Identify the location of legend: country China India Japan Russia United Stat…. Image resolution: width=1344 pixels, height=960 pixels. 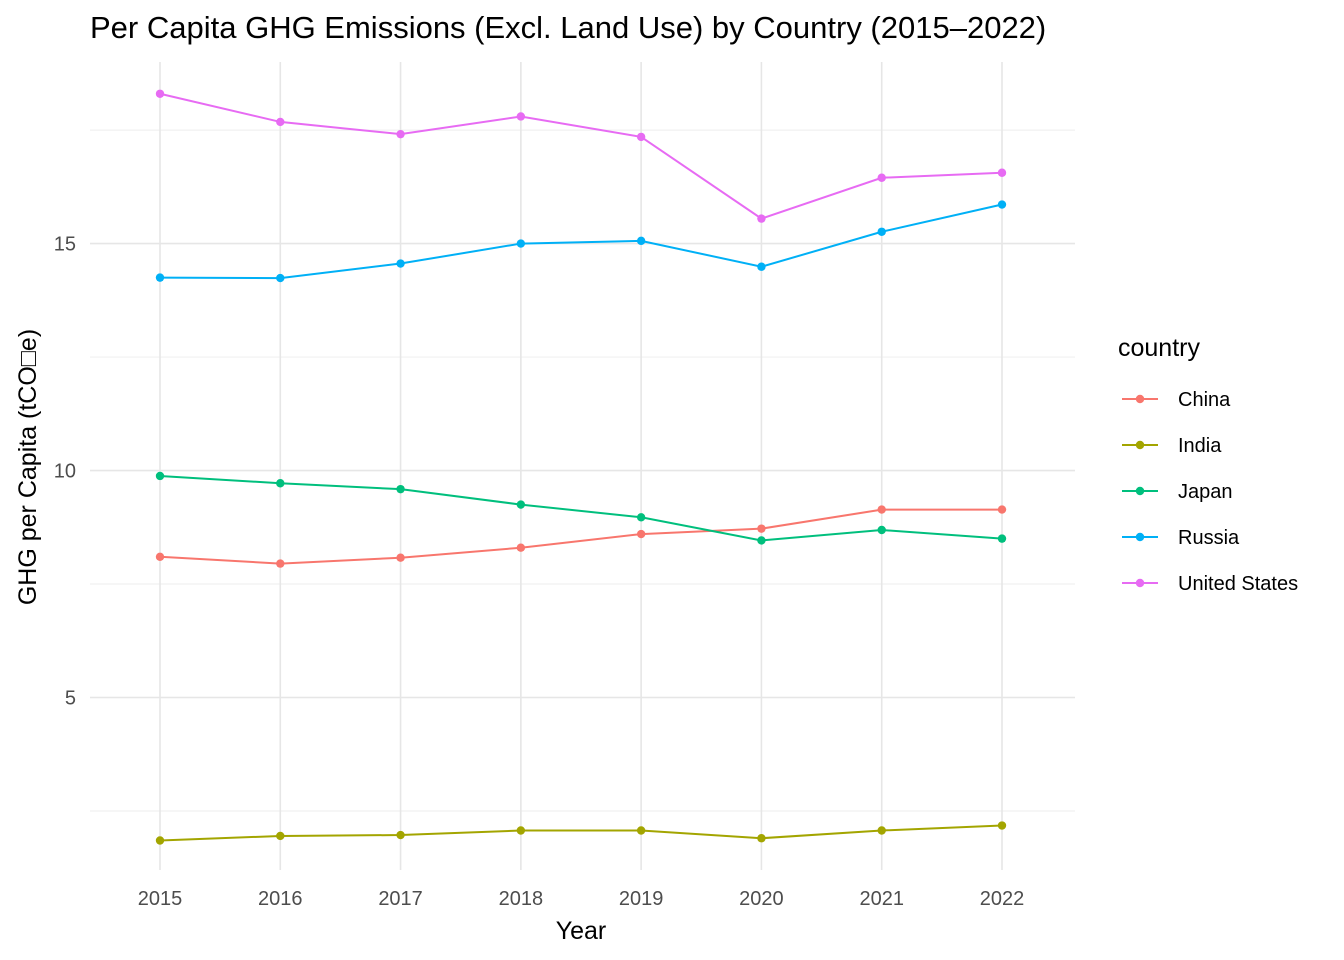
(1208, 464).